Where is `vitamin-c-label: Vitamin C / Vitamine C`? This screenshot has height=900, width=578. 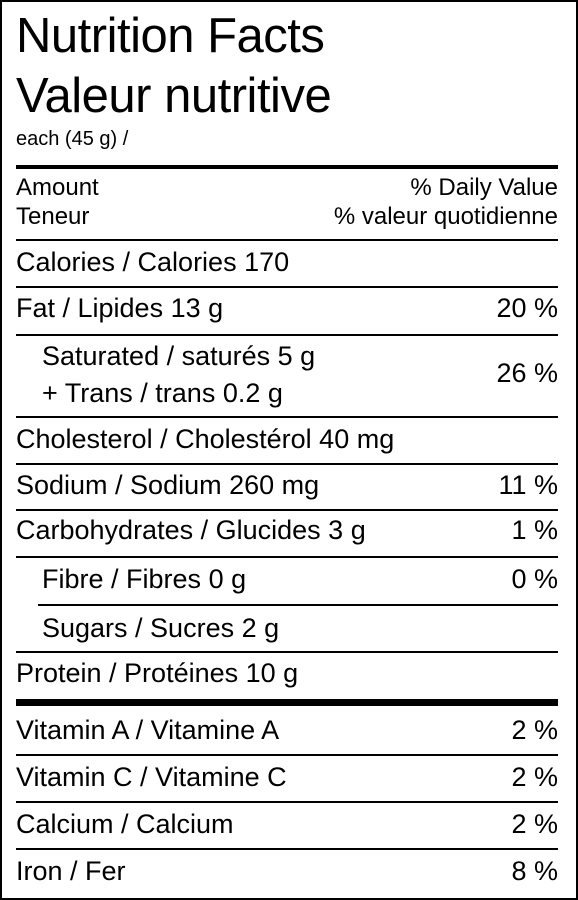
vitamin-c-label: Vitamin C / Vitamine C is located at coordinates (151, 777).